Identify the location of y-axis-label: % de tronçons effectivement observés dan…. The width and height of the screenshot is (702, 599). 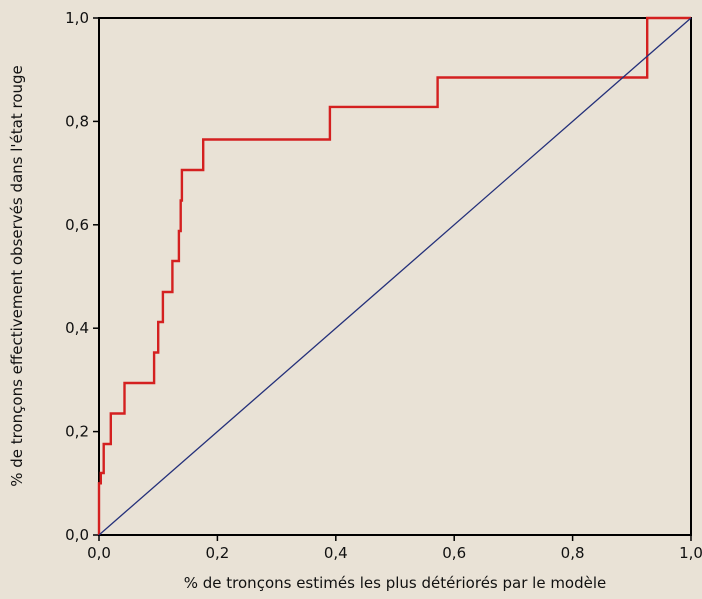
(17, 276).